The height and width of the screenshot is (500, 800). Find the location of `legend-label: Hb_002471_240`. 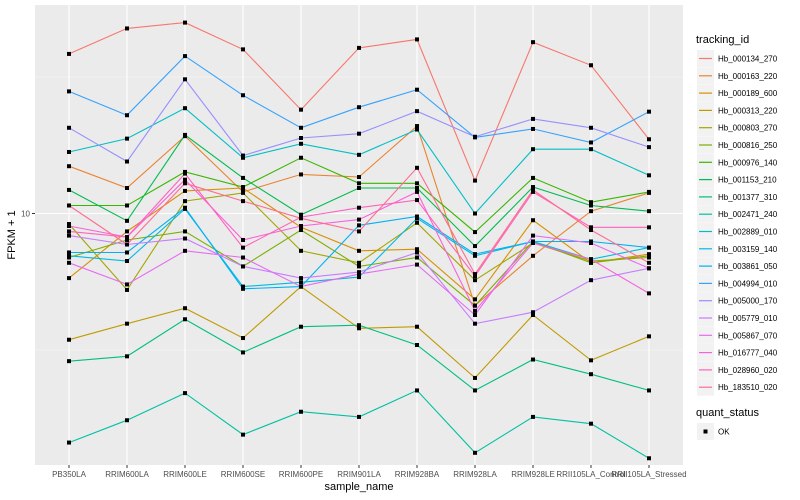

legend-label: Hb_002471_240 is located at coordinates (748, 214).